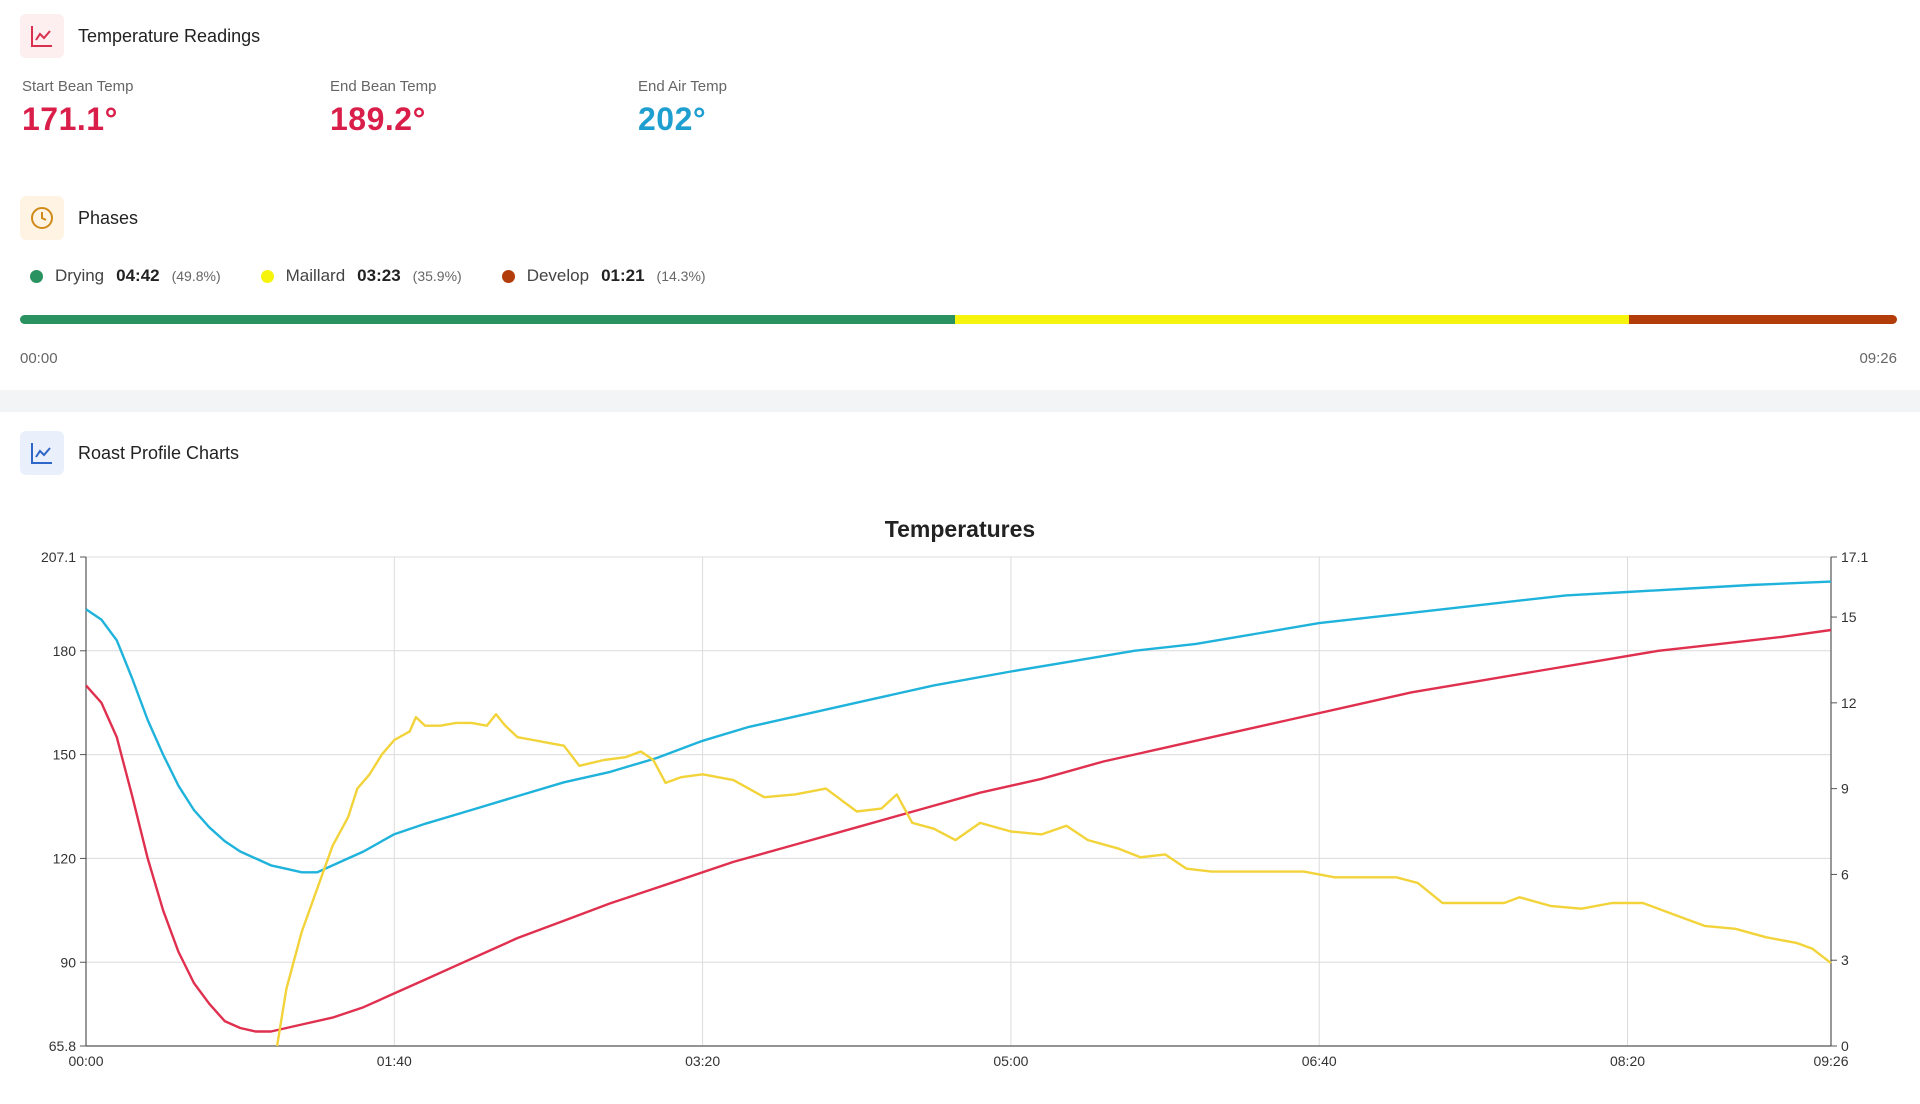 The width and height of the screenshot is (1920, 1104). I want to click on x-tick-label: 06:40, so click(1319, 1061).